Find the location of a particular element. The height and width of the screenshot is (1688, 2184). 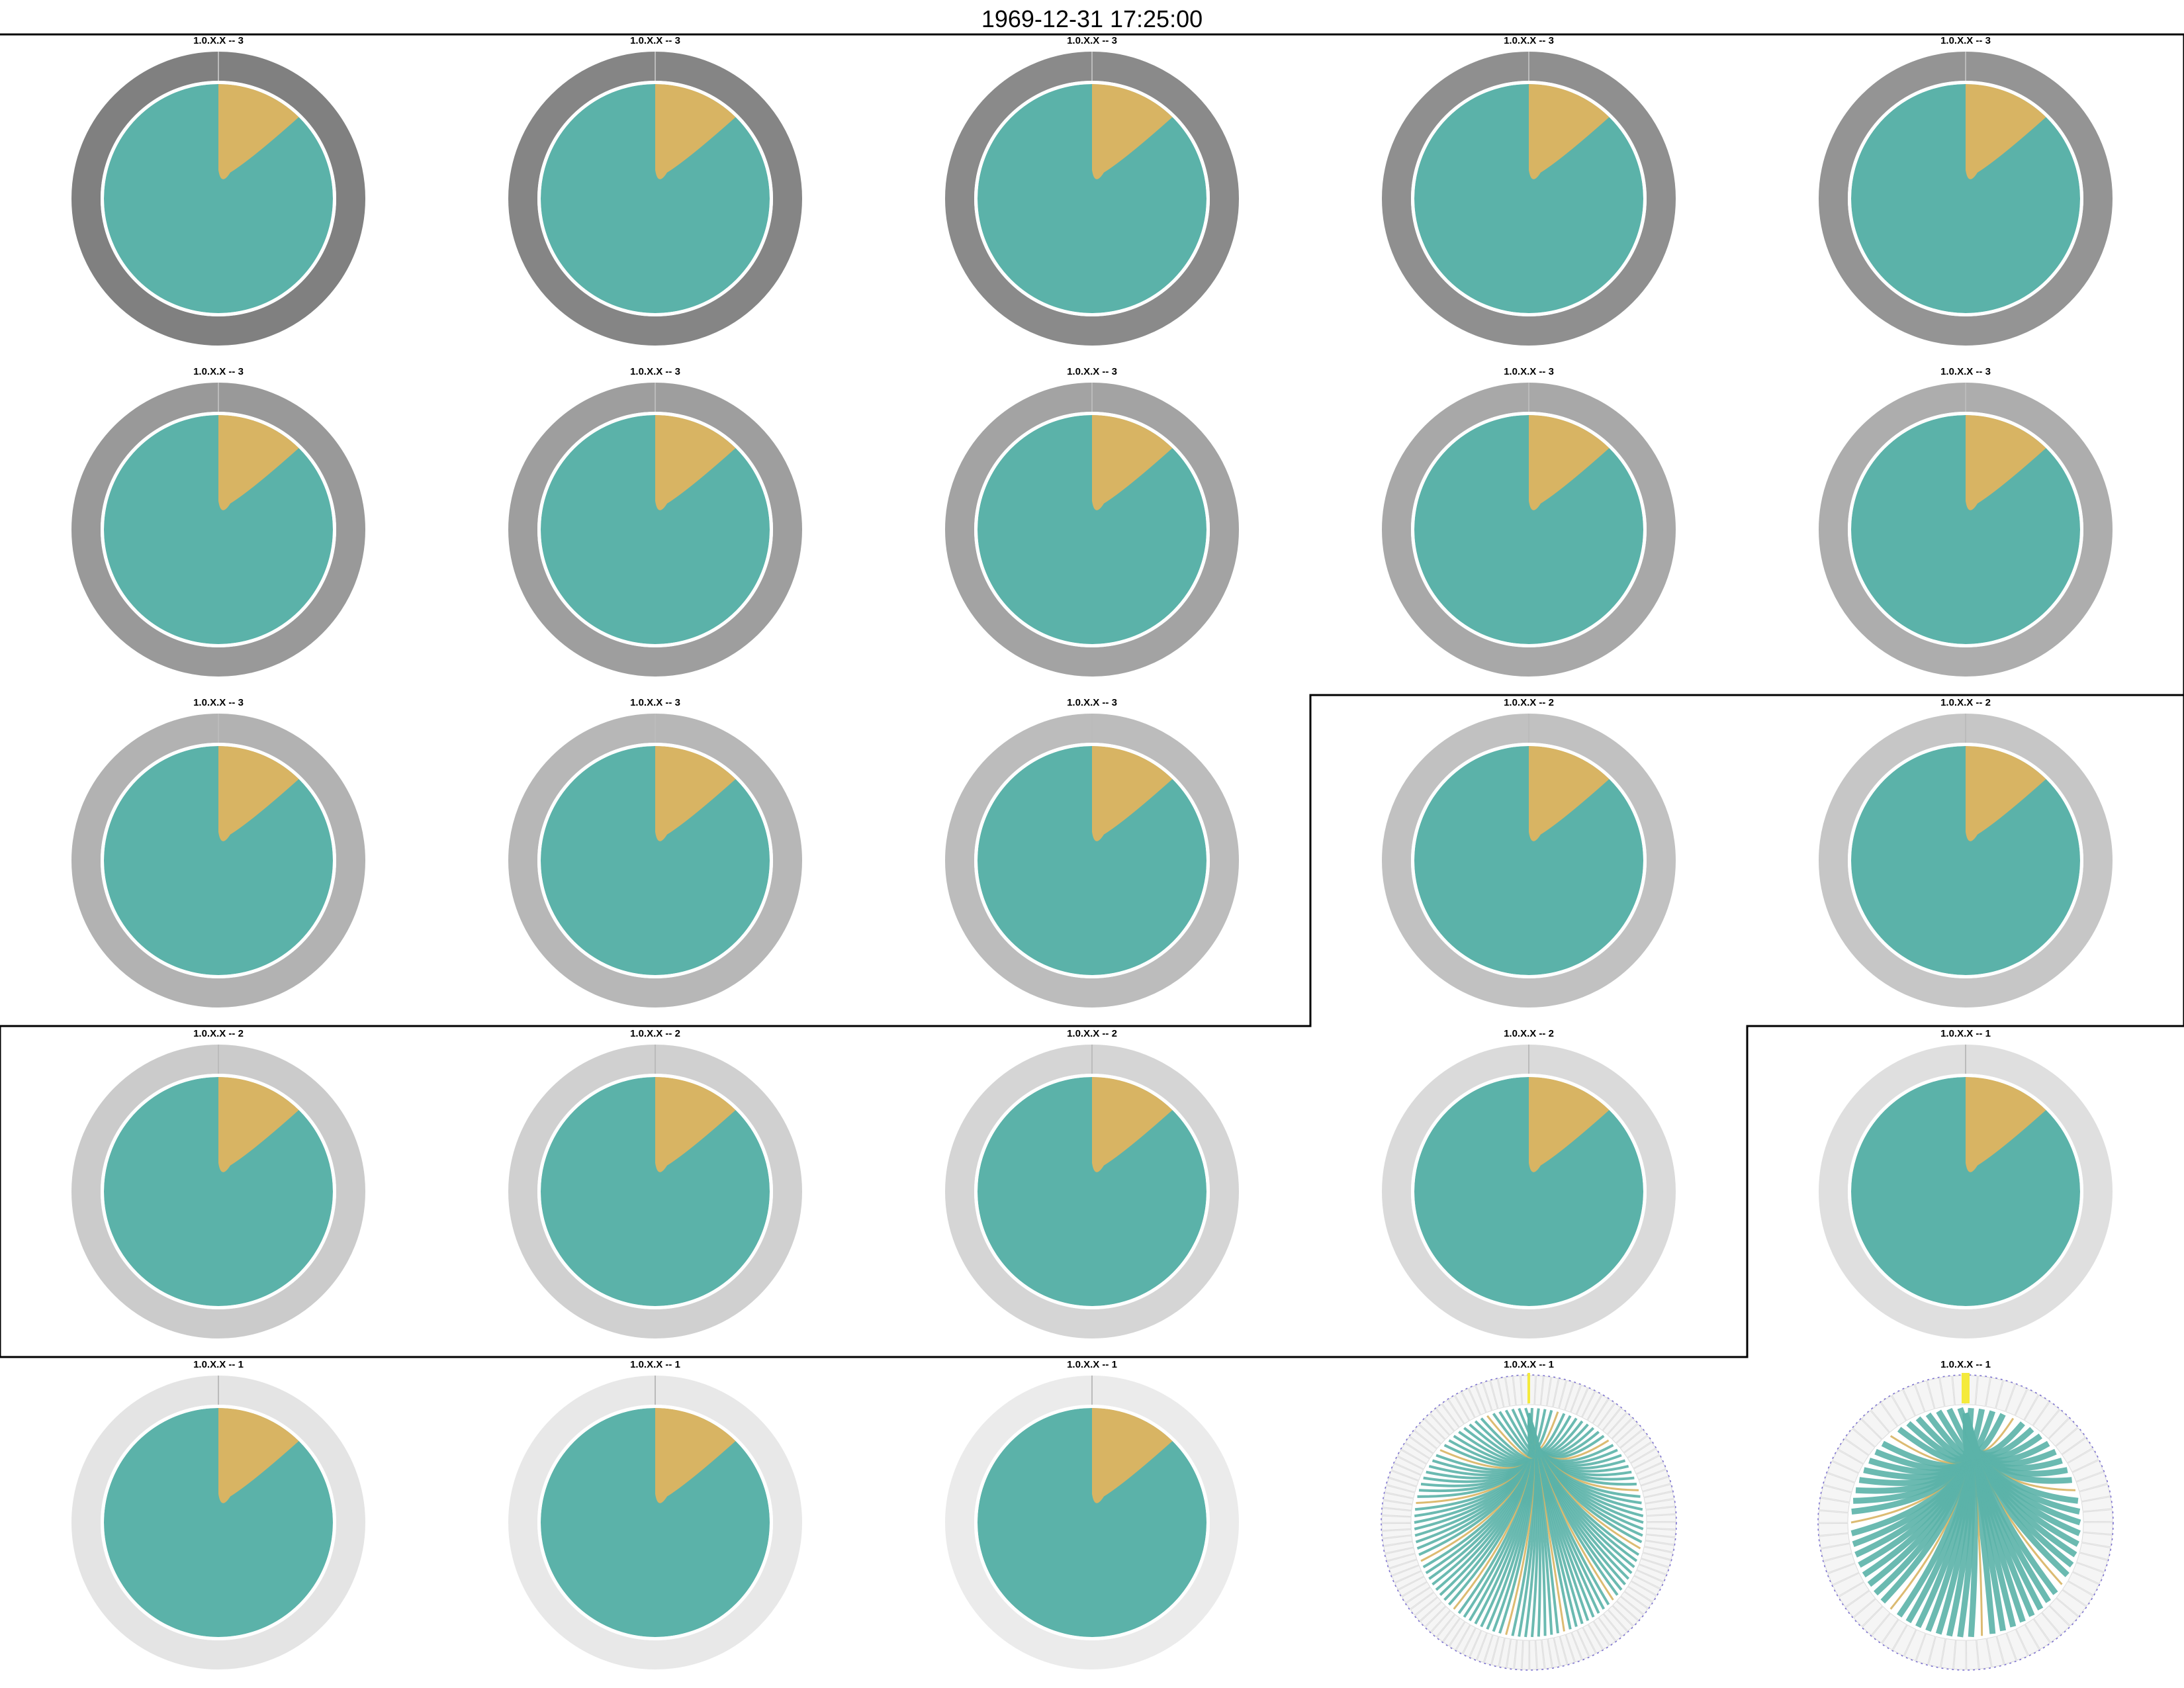

pie-cell-24: 1.0.X.X -- 1 is located at coordinates (1529, 1515).